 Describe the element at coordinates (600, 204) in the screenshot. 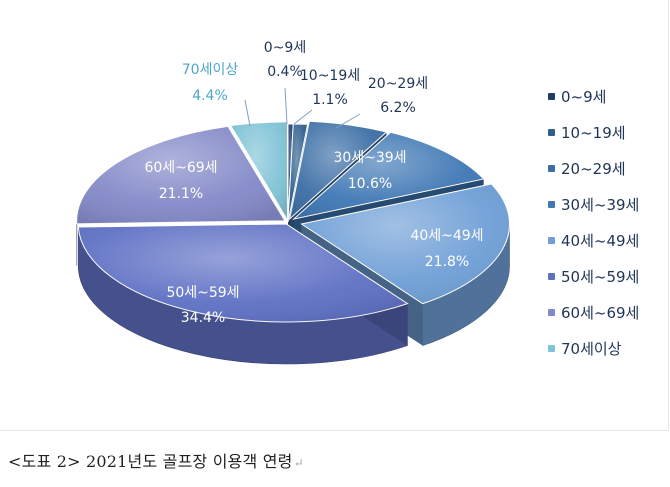

I see `legend-label: 30세~39세` at that location.